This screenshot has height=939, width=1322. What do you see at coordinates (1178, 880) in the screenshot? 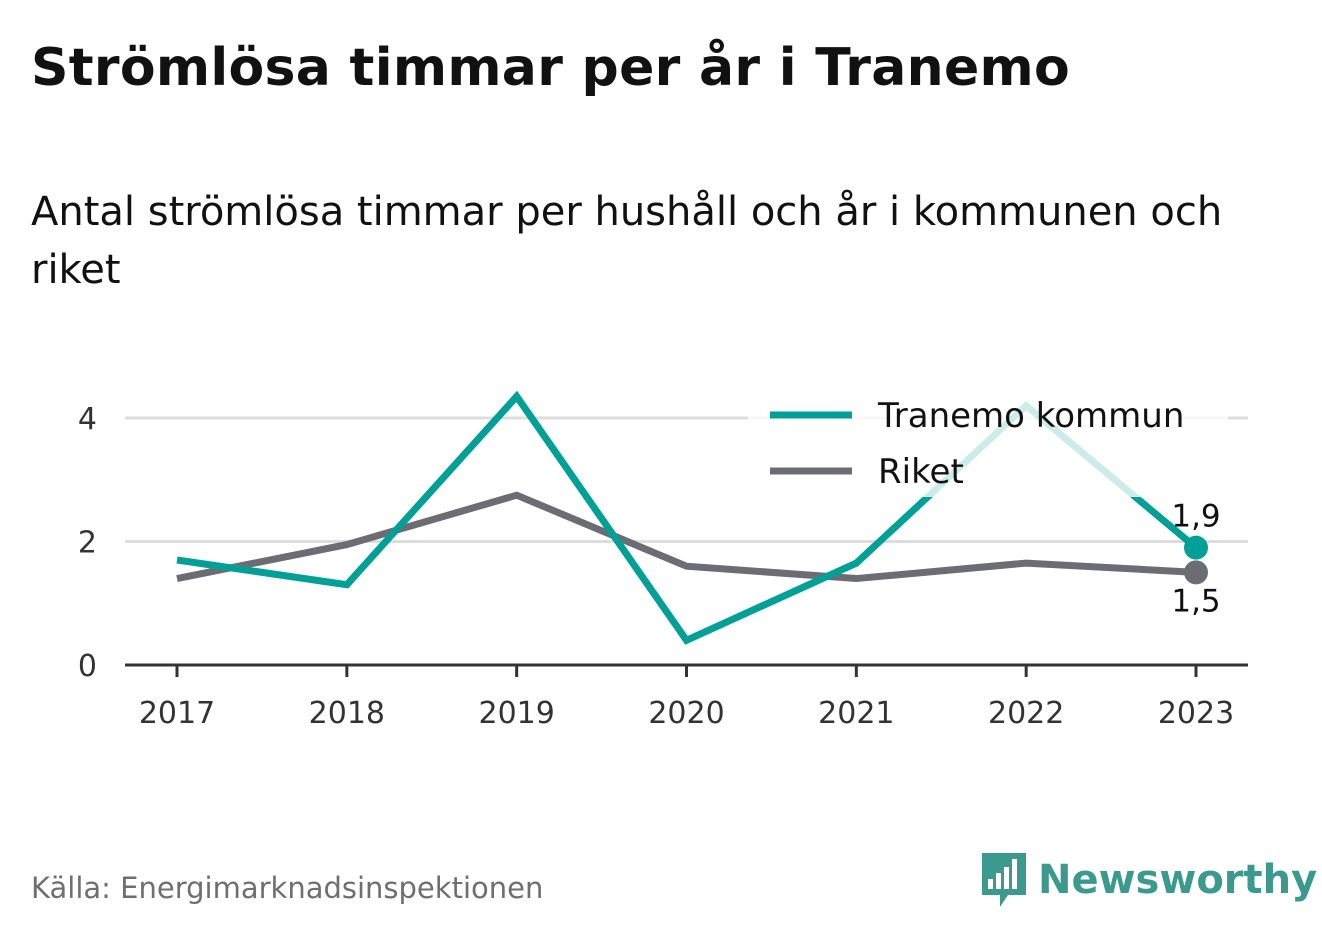
I see `brand-name: Newsworthy` at bounding box center [1178, 880].